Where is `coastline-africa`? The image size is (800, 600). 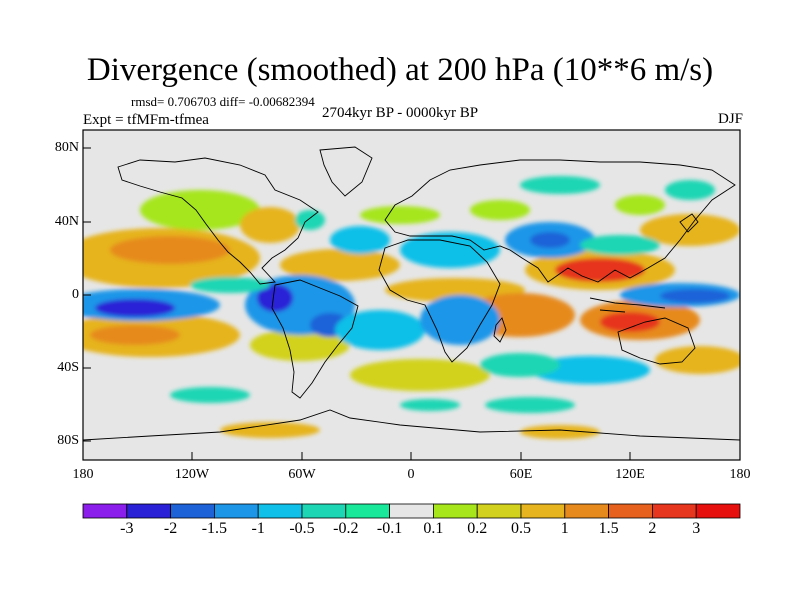
coastline-africa is located at coordinates (439, 301).